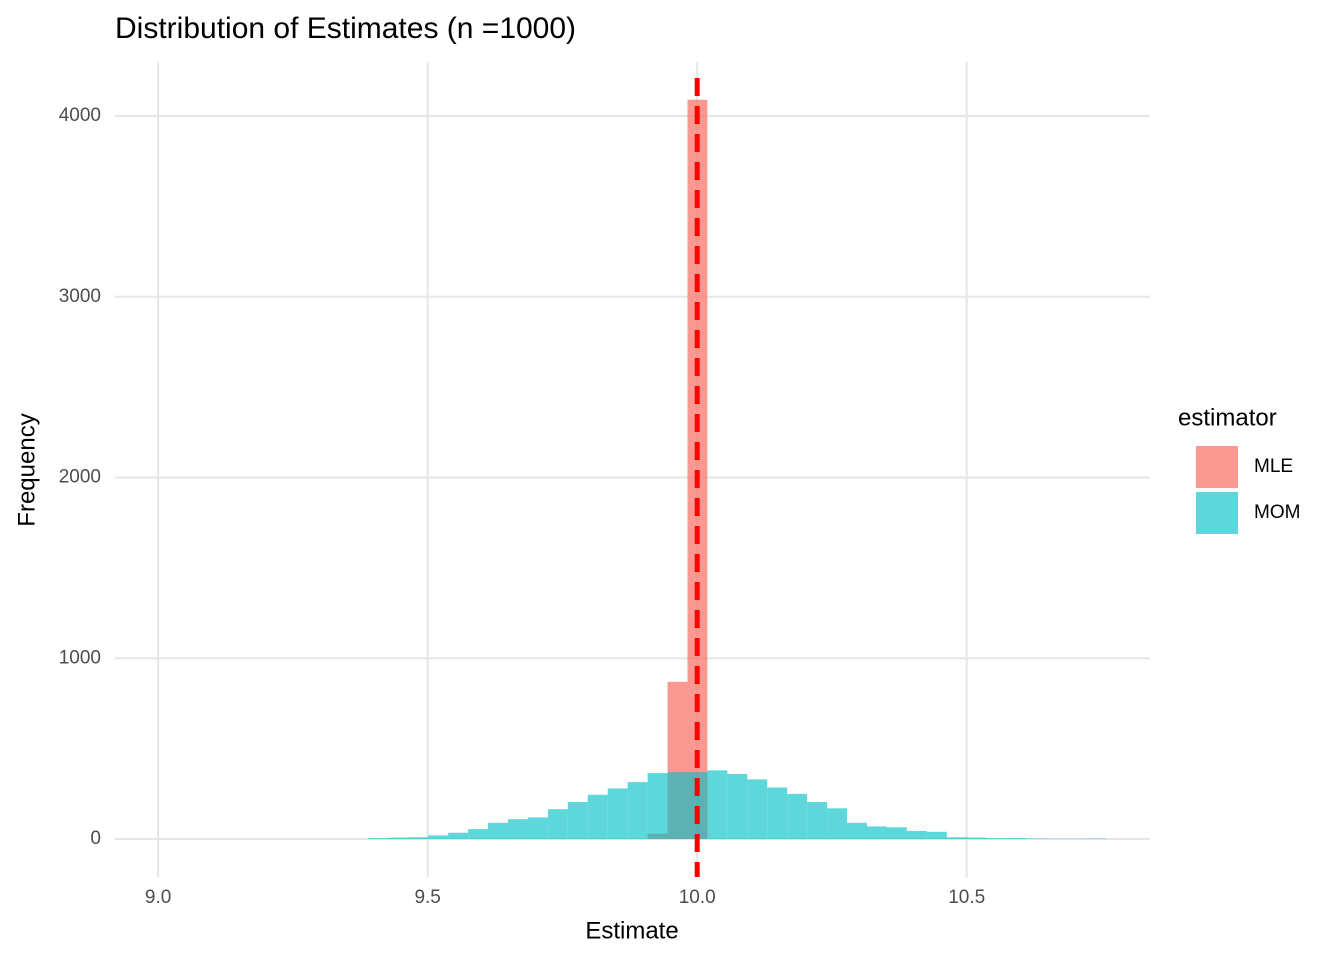  What do you see at coordinates (1277, 512) in the screenshot?
I see `legend-label: MOM` at bounding box center [1277, 512].